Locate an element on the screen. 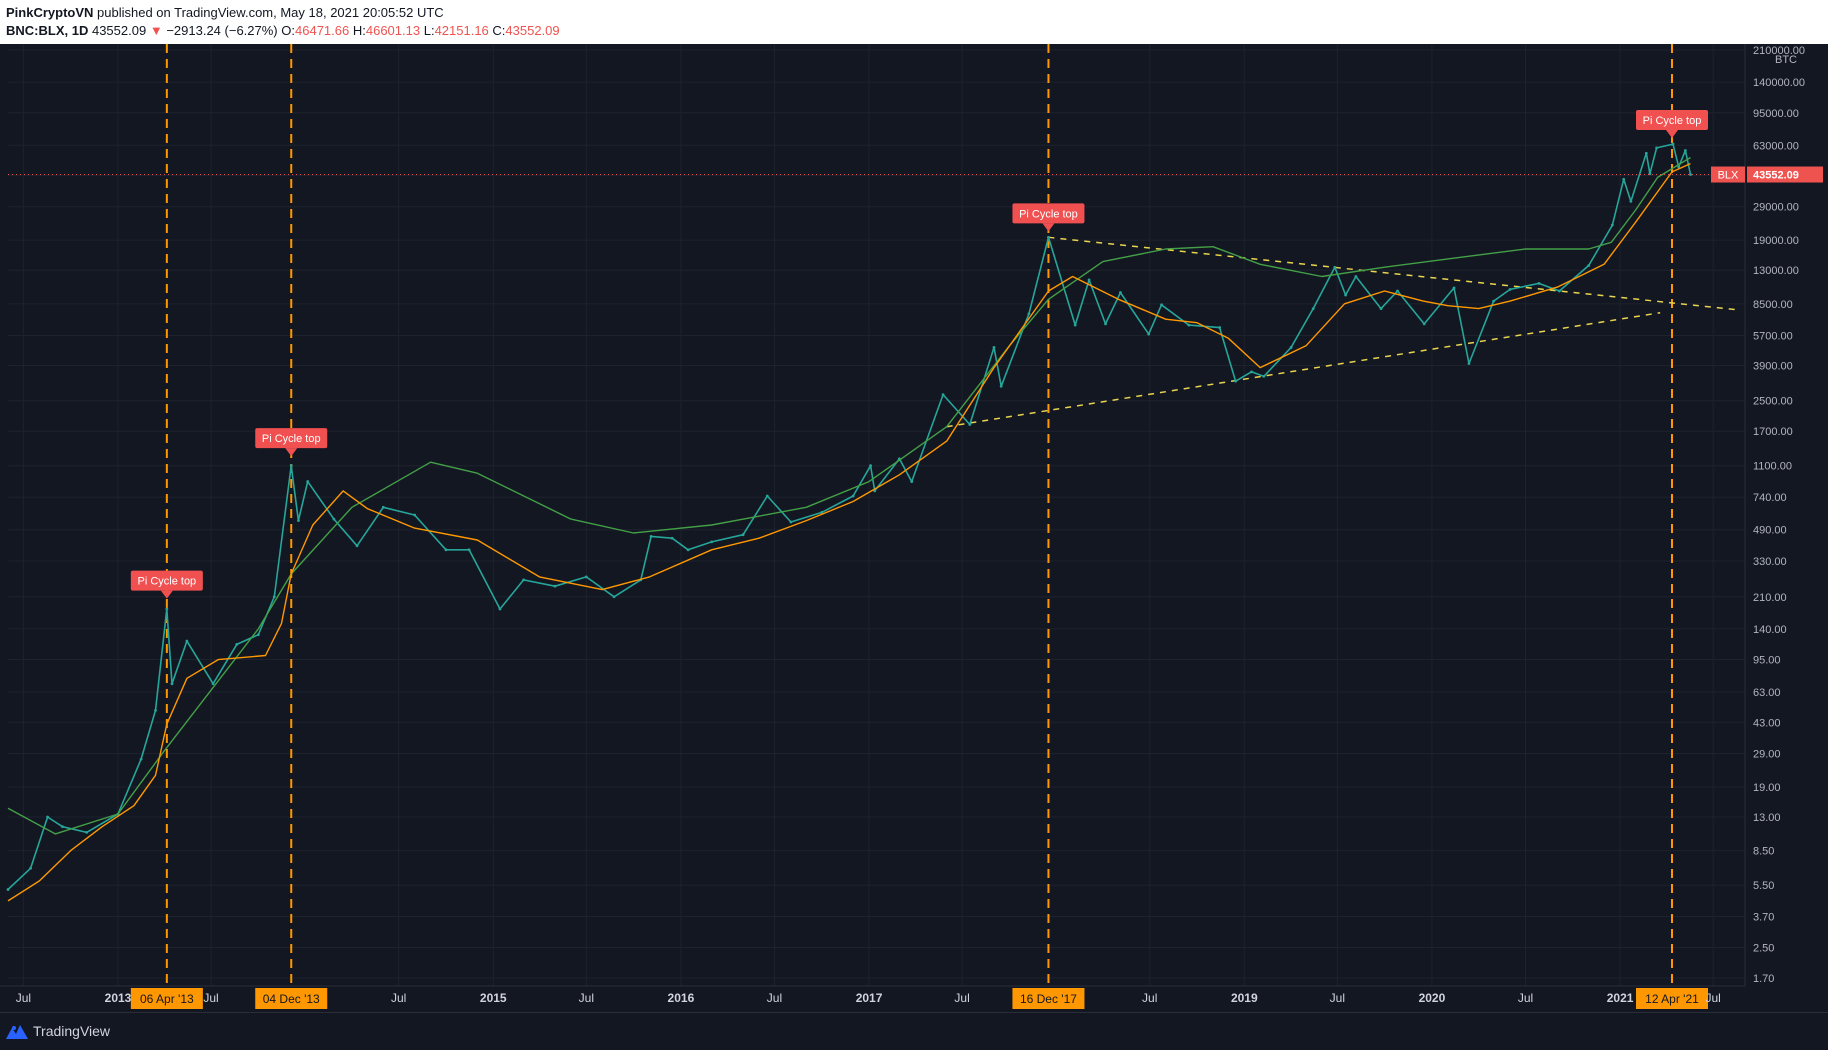  last-price-symbol: BLX is located at coordinates (1728, 176).